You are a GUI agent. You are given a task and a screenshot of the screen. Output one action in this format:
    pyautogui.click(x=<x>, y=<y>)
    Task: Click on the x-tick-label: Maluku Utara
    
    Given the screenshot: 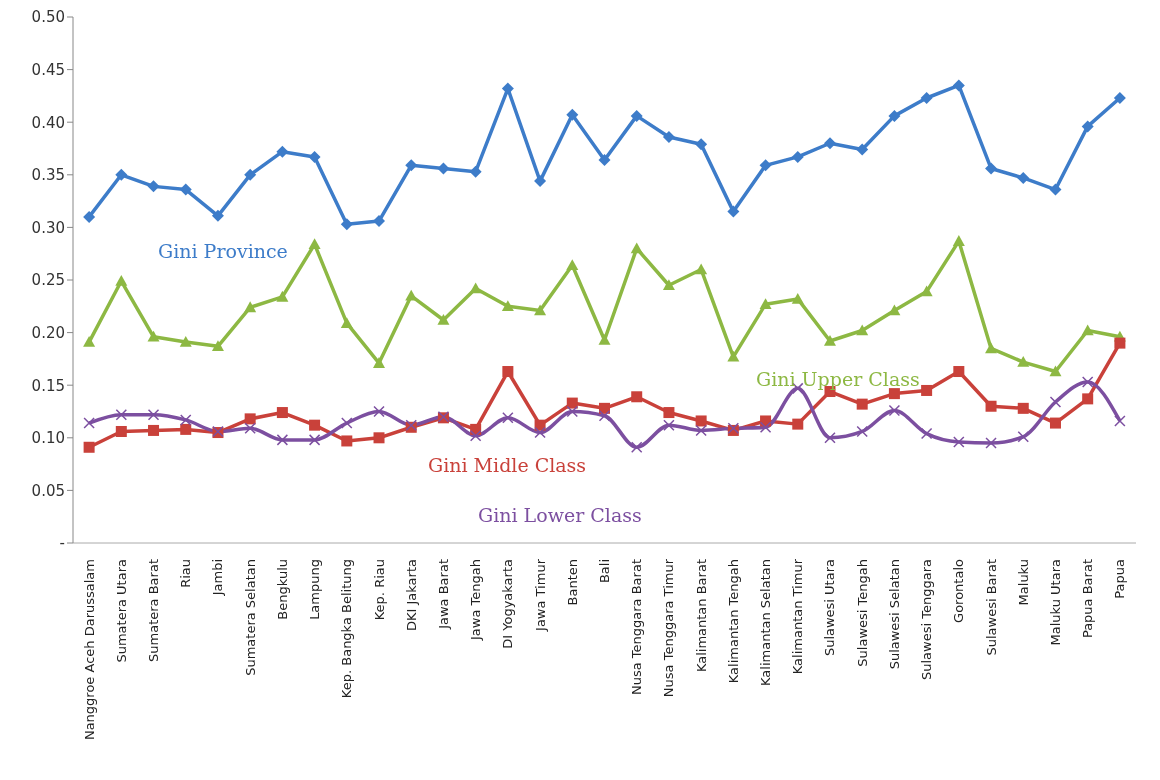 What is the action you would take?
    pyautogui.click(x=1055, y=602)
    